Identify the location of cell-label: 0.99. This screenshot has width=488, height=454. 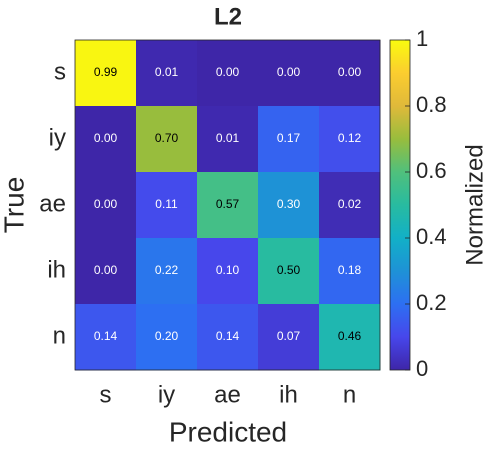
(106, 72).